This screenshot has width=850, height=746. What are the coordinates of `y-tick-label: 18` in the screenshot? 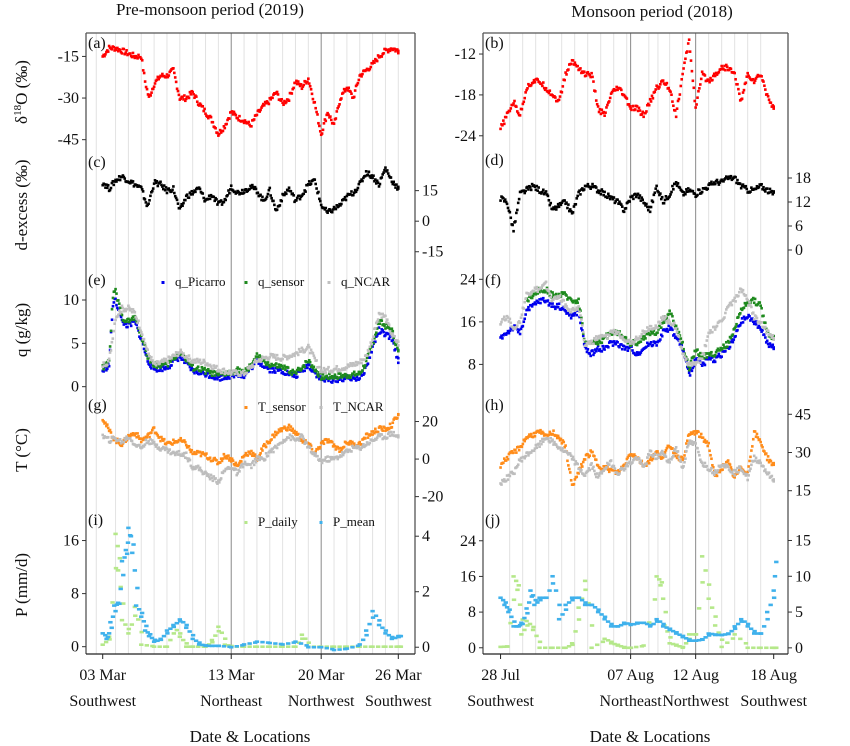 It's located at (803, 178).